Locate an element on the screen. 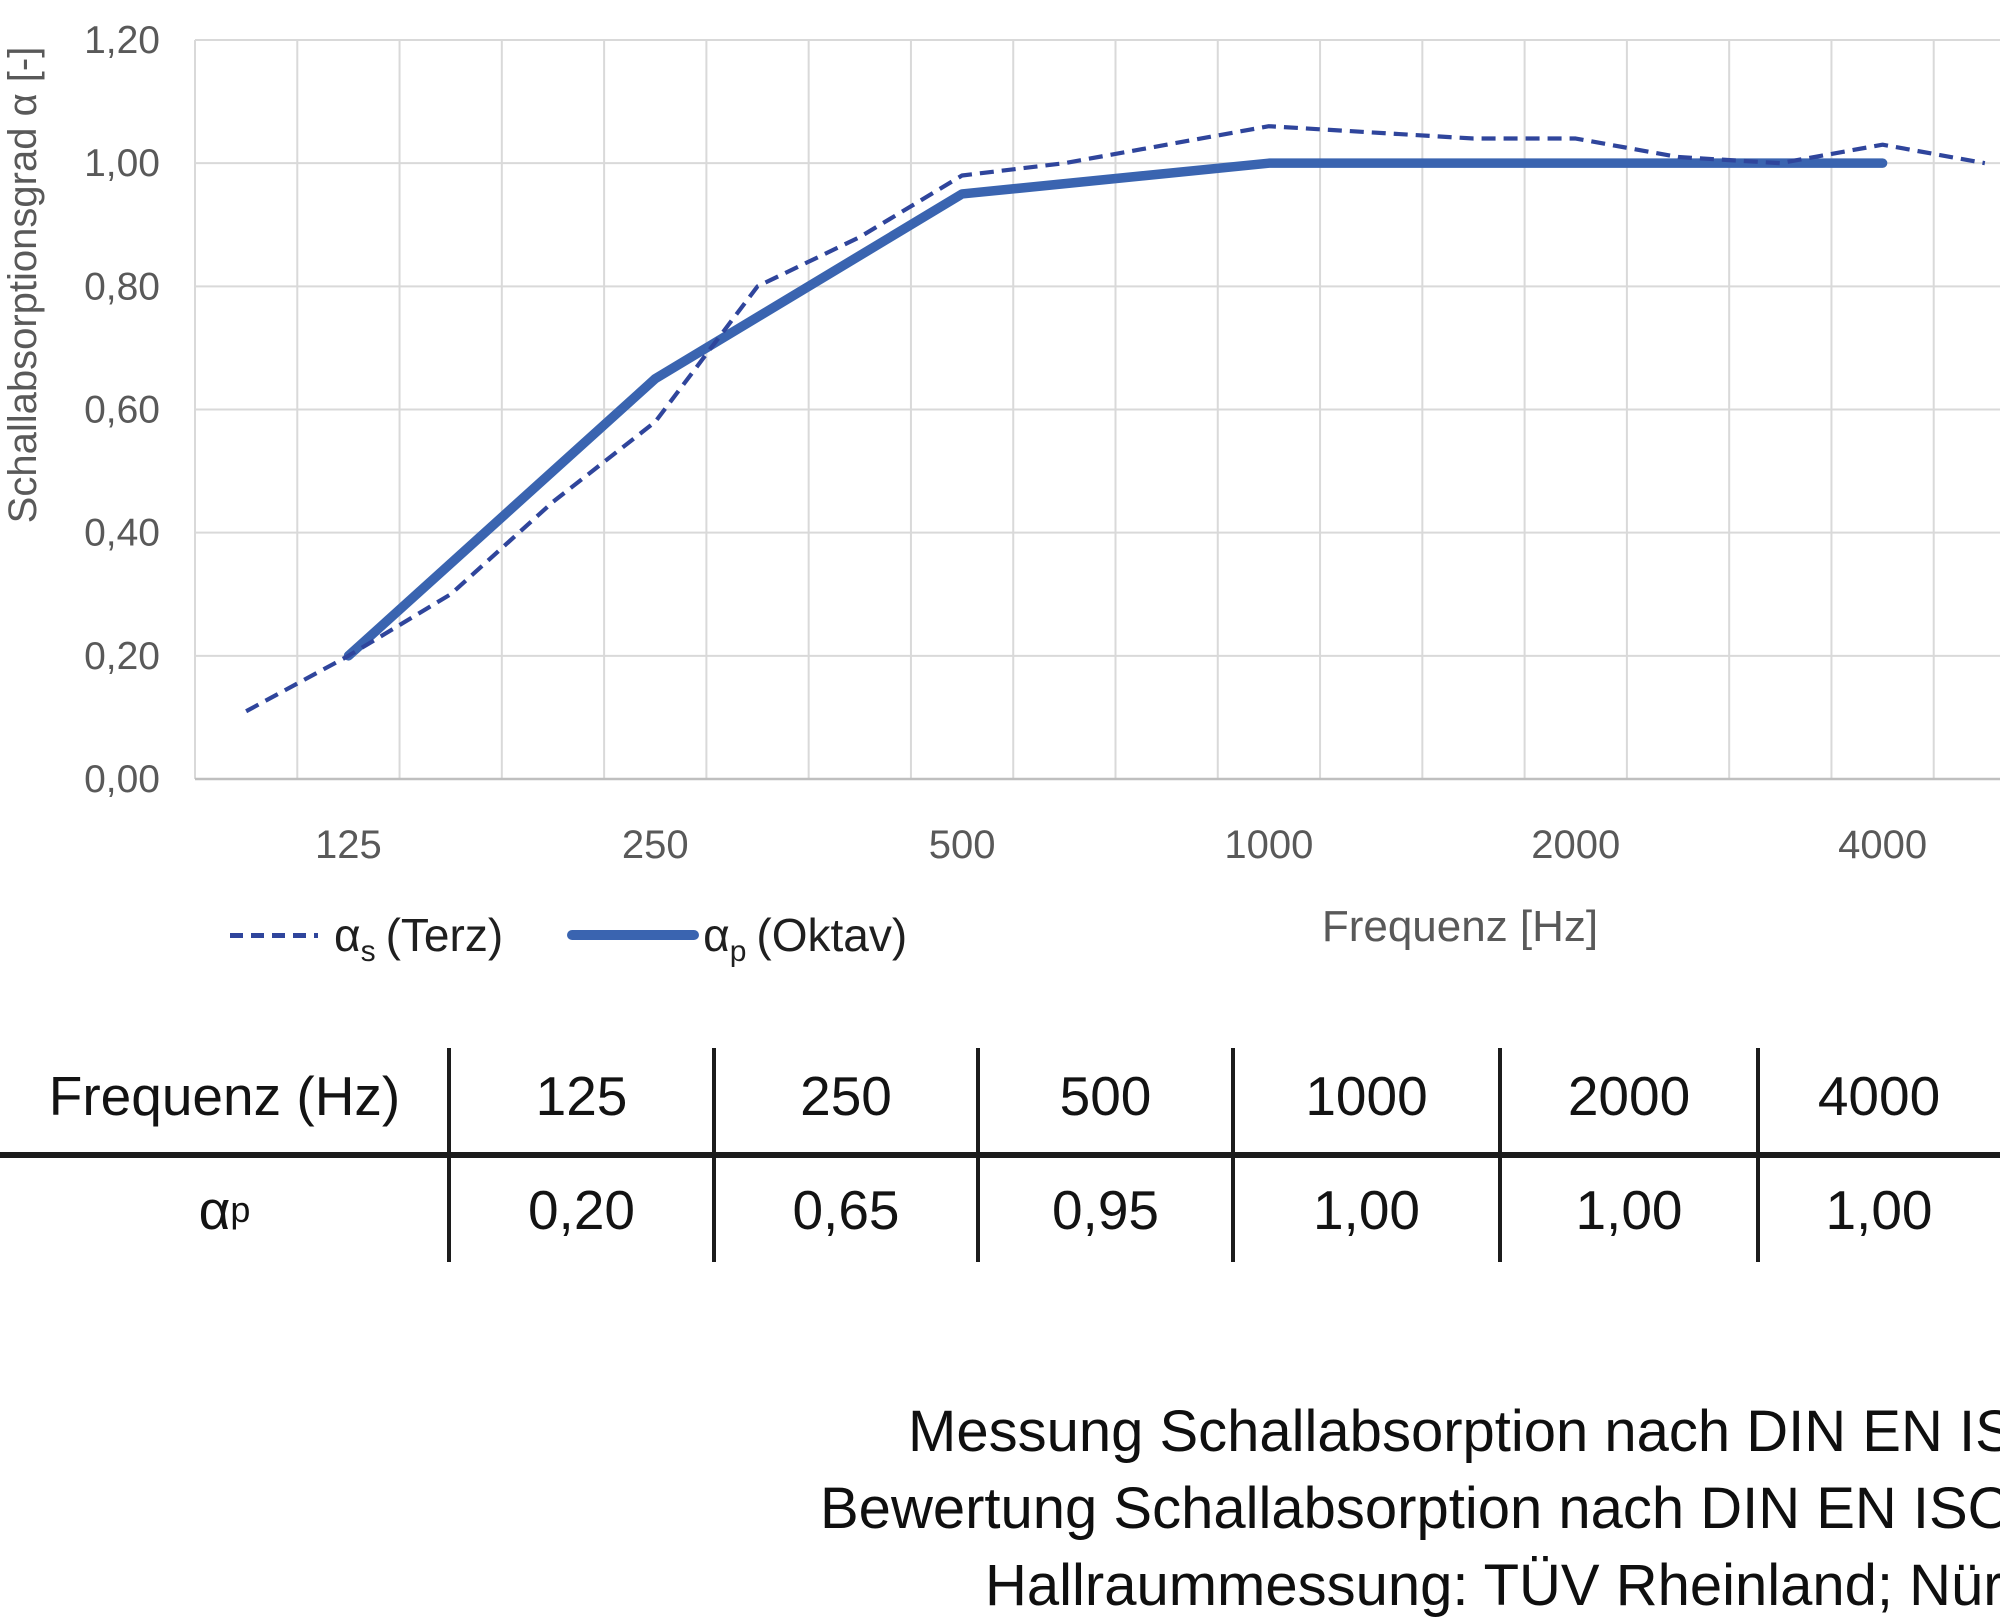 The width and height of the screenshot is (2000, 1619). table-header-500: 500 is located at coordinates (1105, 1096).